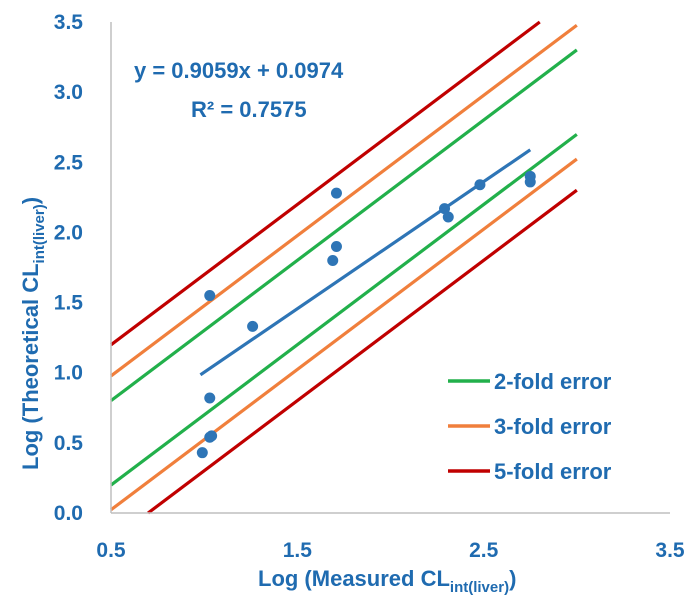  Describe the element at coordinates (30, 366) in the screenshot. I see `y-axis-title-main: Log (Theoretical CL` at that location.